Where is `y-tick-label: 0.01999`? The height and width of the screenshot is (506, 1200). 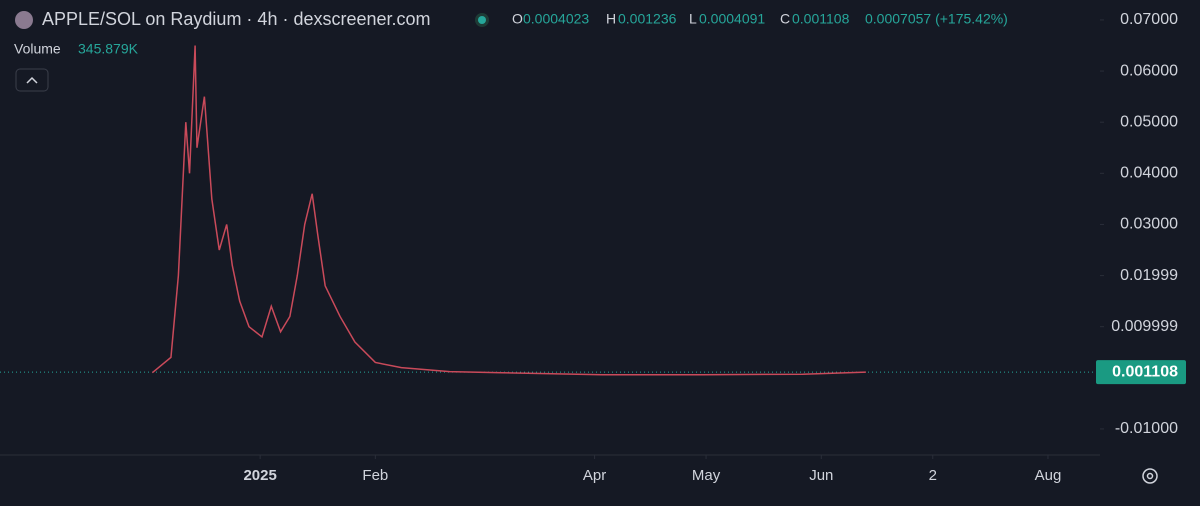
y-tick-label: 0.01999 is located at coordinates (1149, 275).